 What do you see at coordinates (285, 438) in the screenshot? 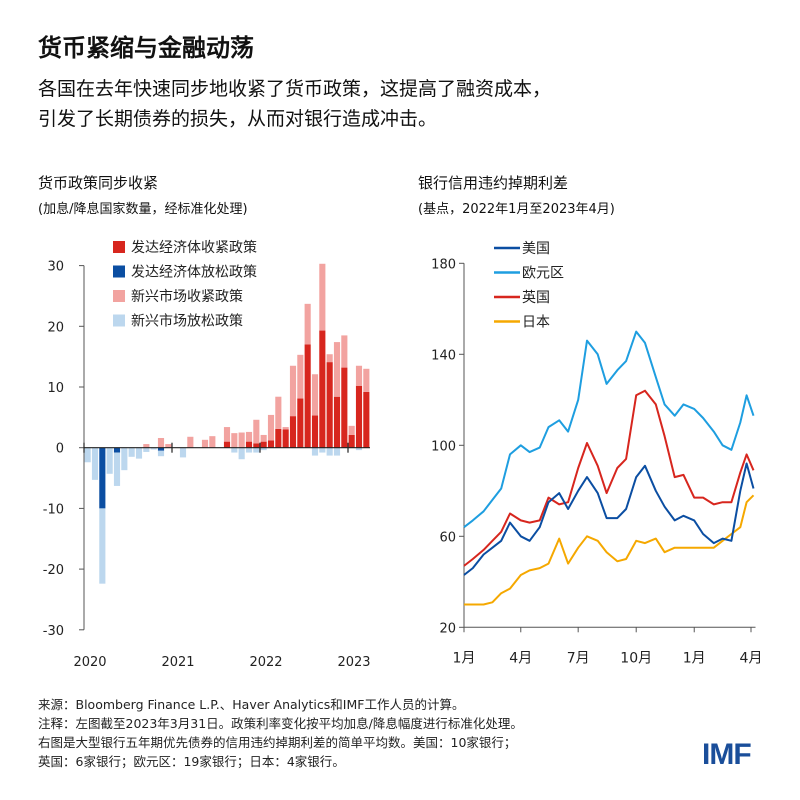
I see `bar-2022-04-s0` at bounding box center [285, 438].